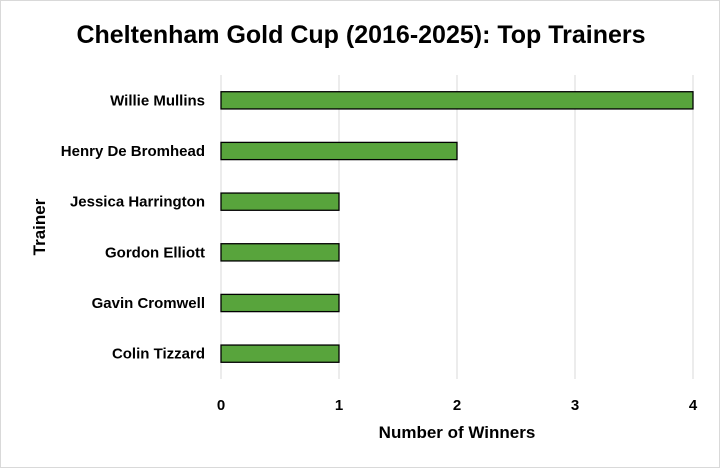 This screenshot has width=720, height=469. What do you see at coordinates (158, 354) in the screenshot?
I see `category-label: Colin Tizzard` at bounding box center [158, 354].